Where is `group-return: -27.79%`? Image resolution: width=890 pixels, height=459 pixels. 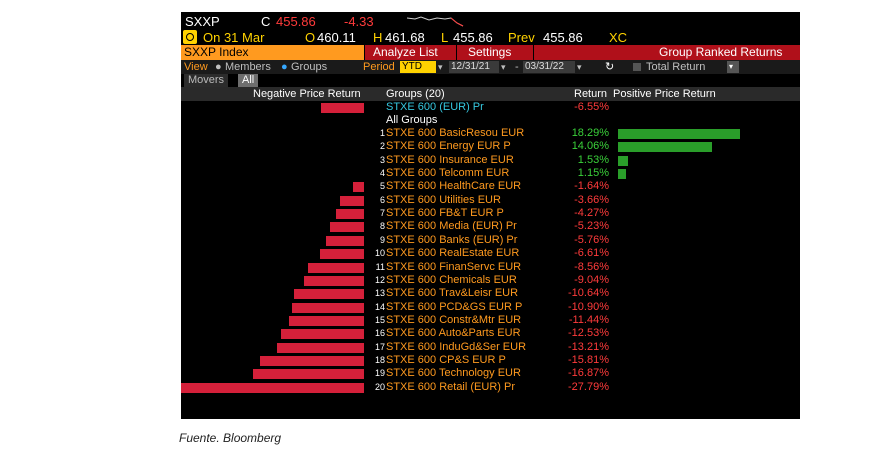
group-return: -27.79% is located at coordinates (588, 386).